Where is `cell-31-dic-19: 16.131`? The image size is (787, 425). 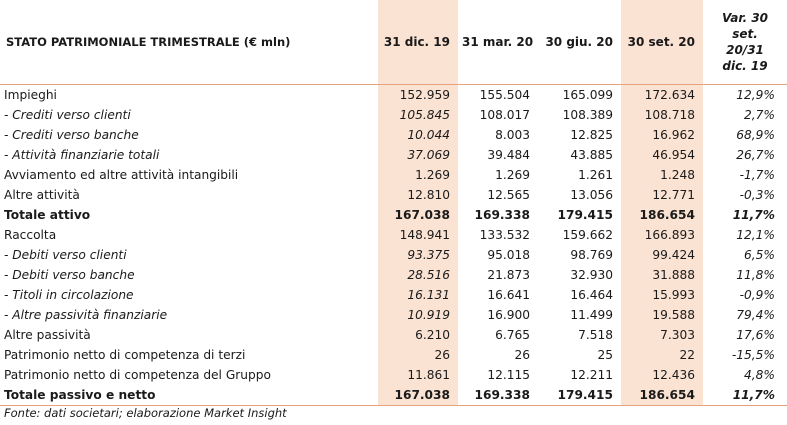
cell-31-dic-19: 16.131 is located at coordinates (418, 295).